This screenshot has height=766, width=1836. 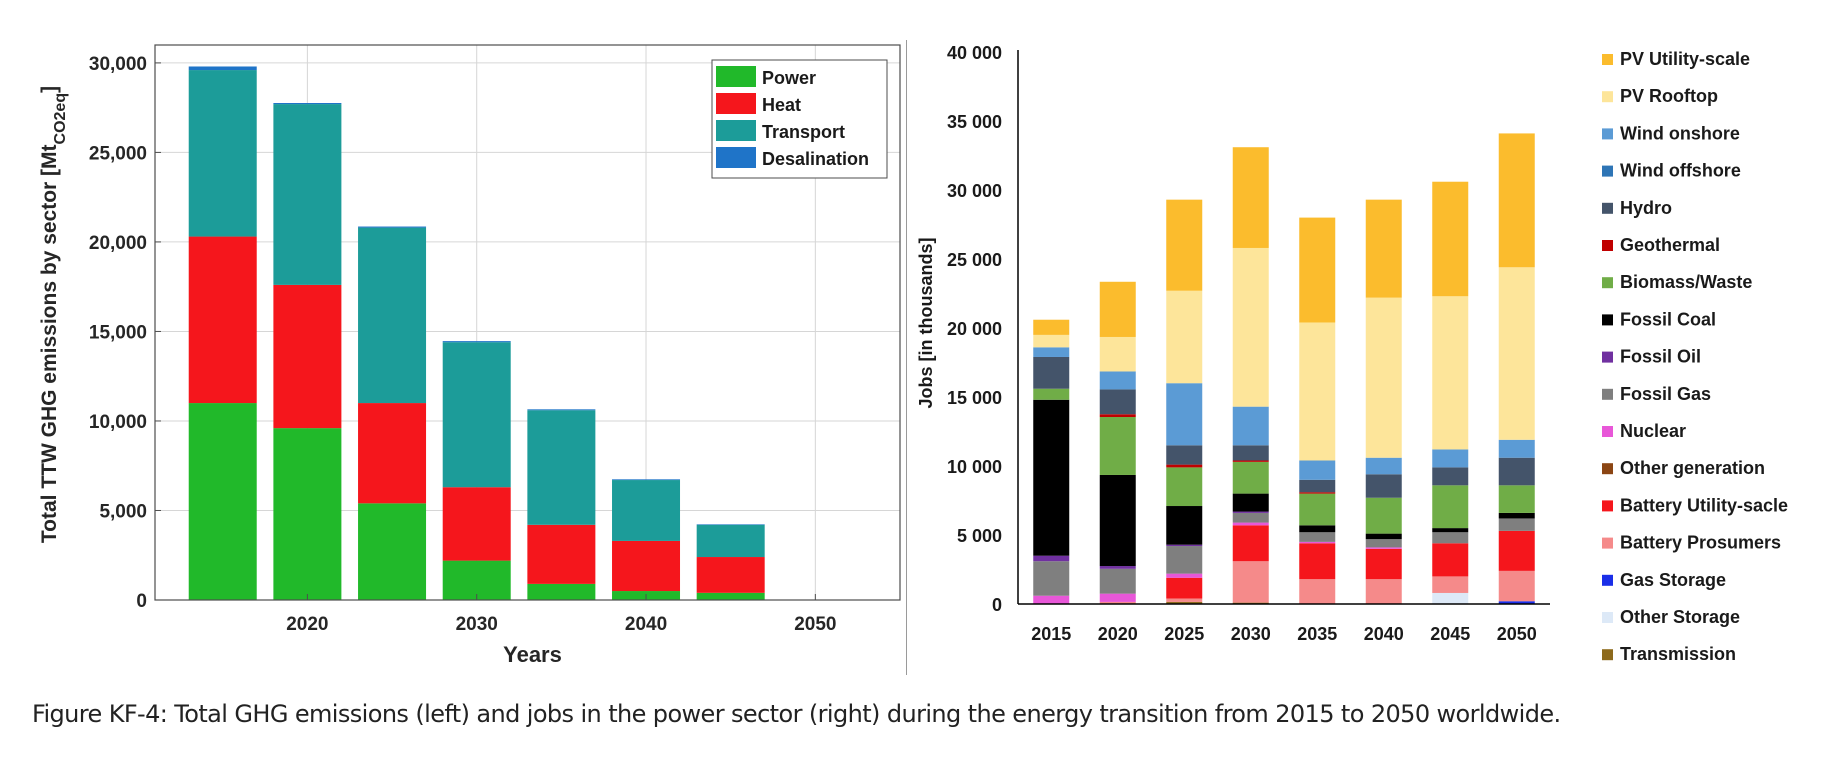 I want to click on right-bar-segment-biomass-waste-2025, so click(x=1184, y=487).